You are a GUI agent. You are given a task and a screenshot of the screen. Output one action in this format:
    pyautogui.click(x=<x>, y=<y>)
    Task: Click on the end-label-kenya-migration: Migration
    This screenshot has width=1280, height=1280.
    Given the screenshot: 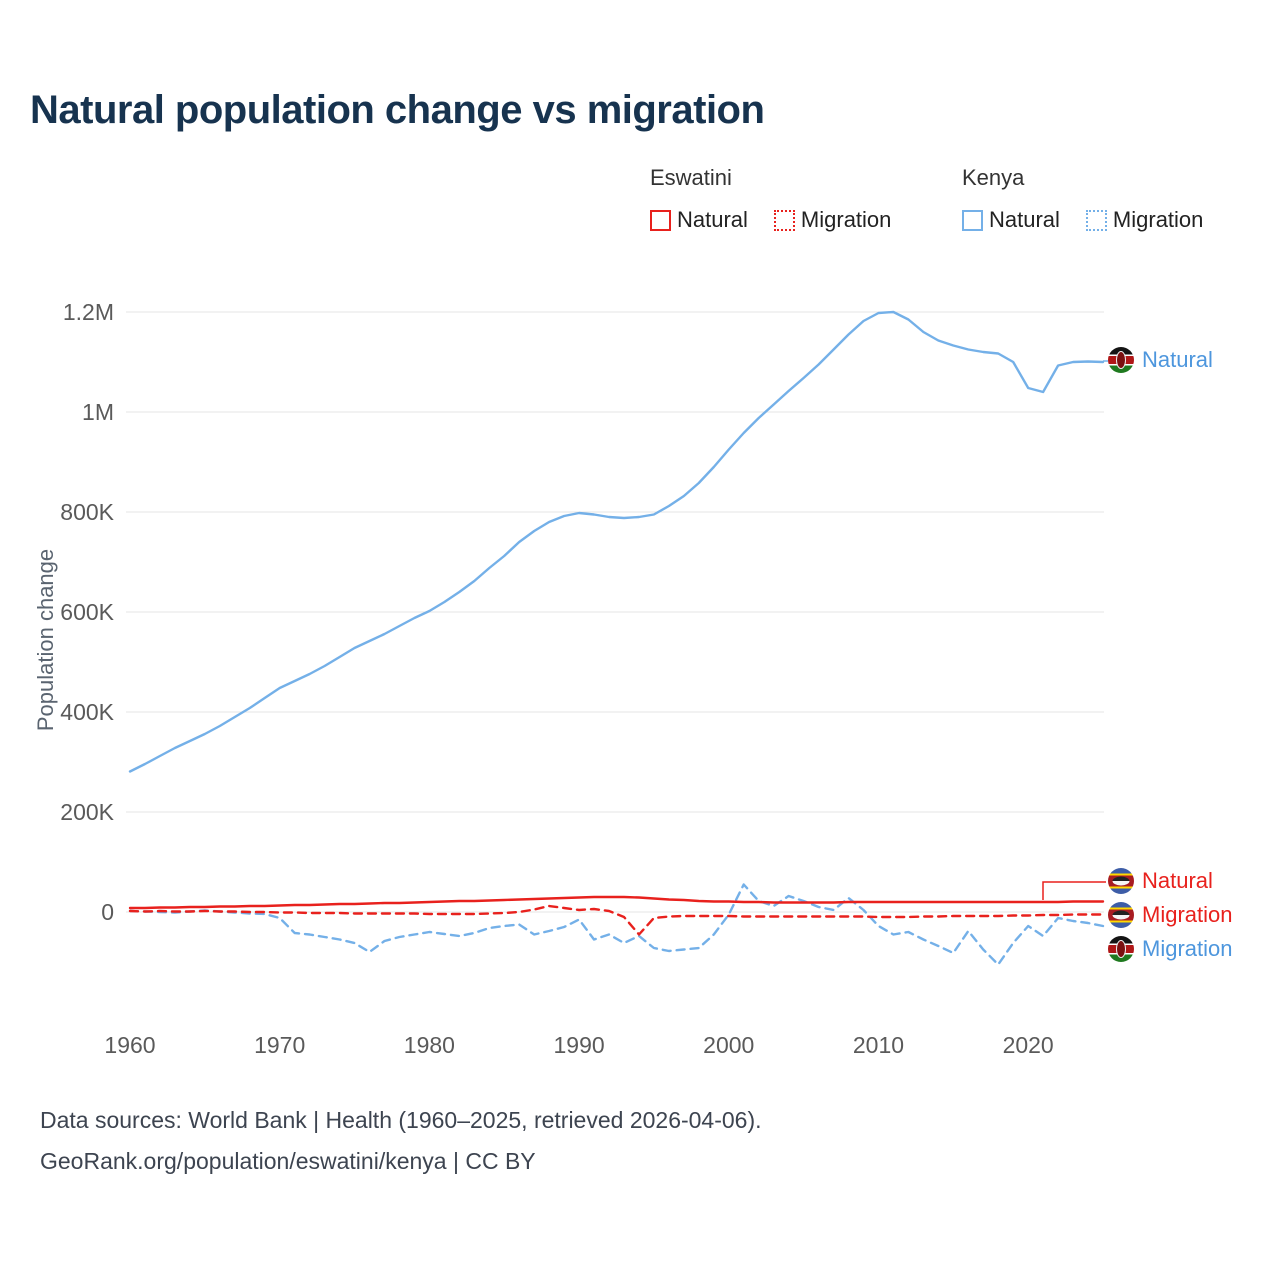 What is the action you would take?
    pyautogui.click(x=1170, y=949)
    